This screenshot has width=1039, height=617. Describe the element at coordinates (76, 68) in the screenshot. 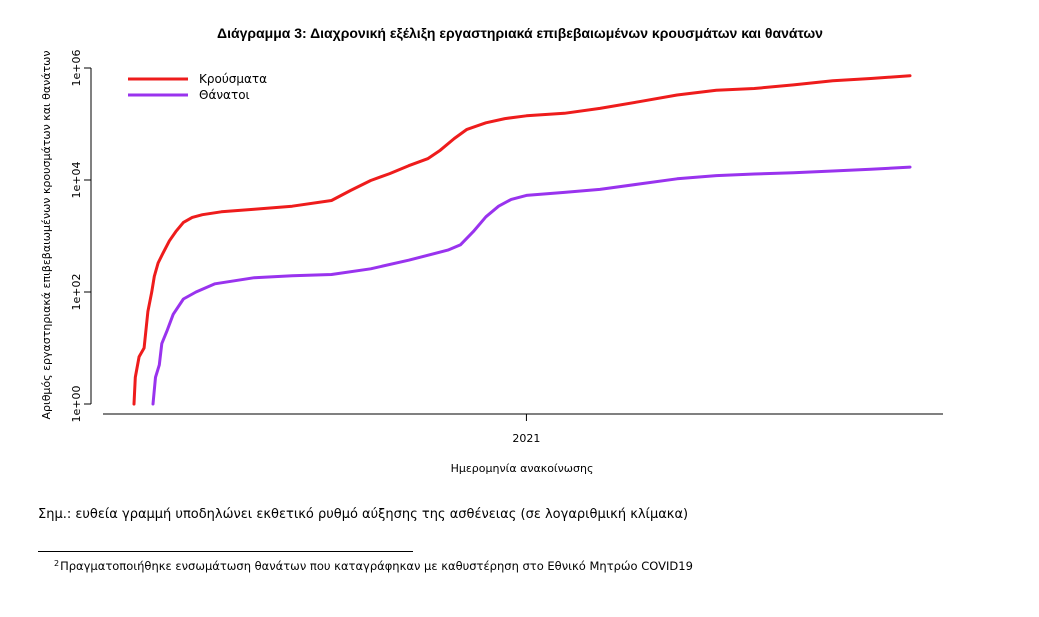

I see `y-tick-label-3: 1e+06` at that location.